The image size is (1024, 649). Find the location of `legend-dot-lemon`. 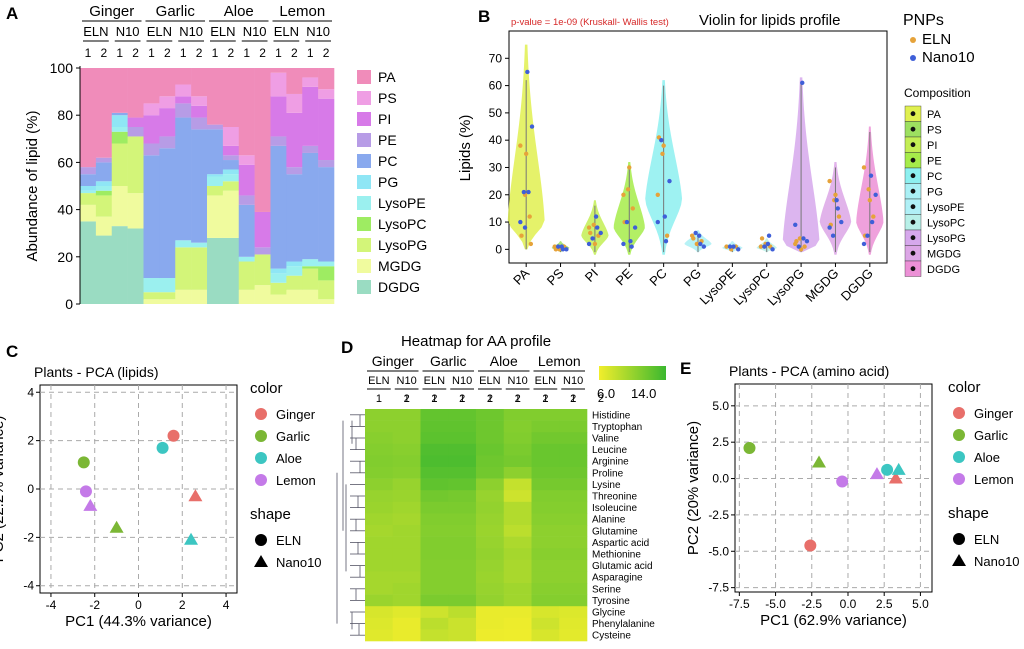

legend-dot-lemon is located at coordinates (261, 480).